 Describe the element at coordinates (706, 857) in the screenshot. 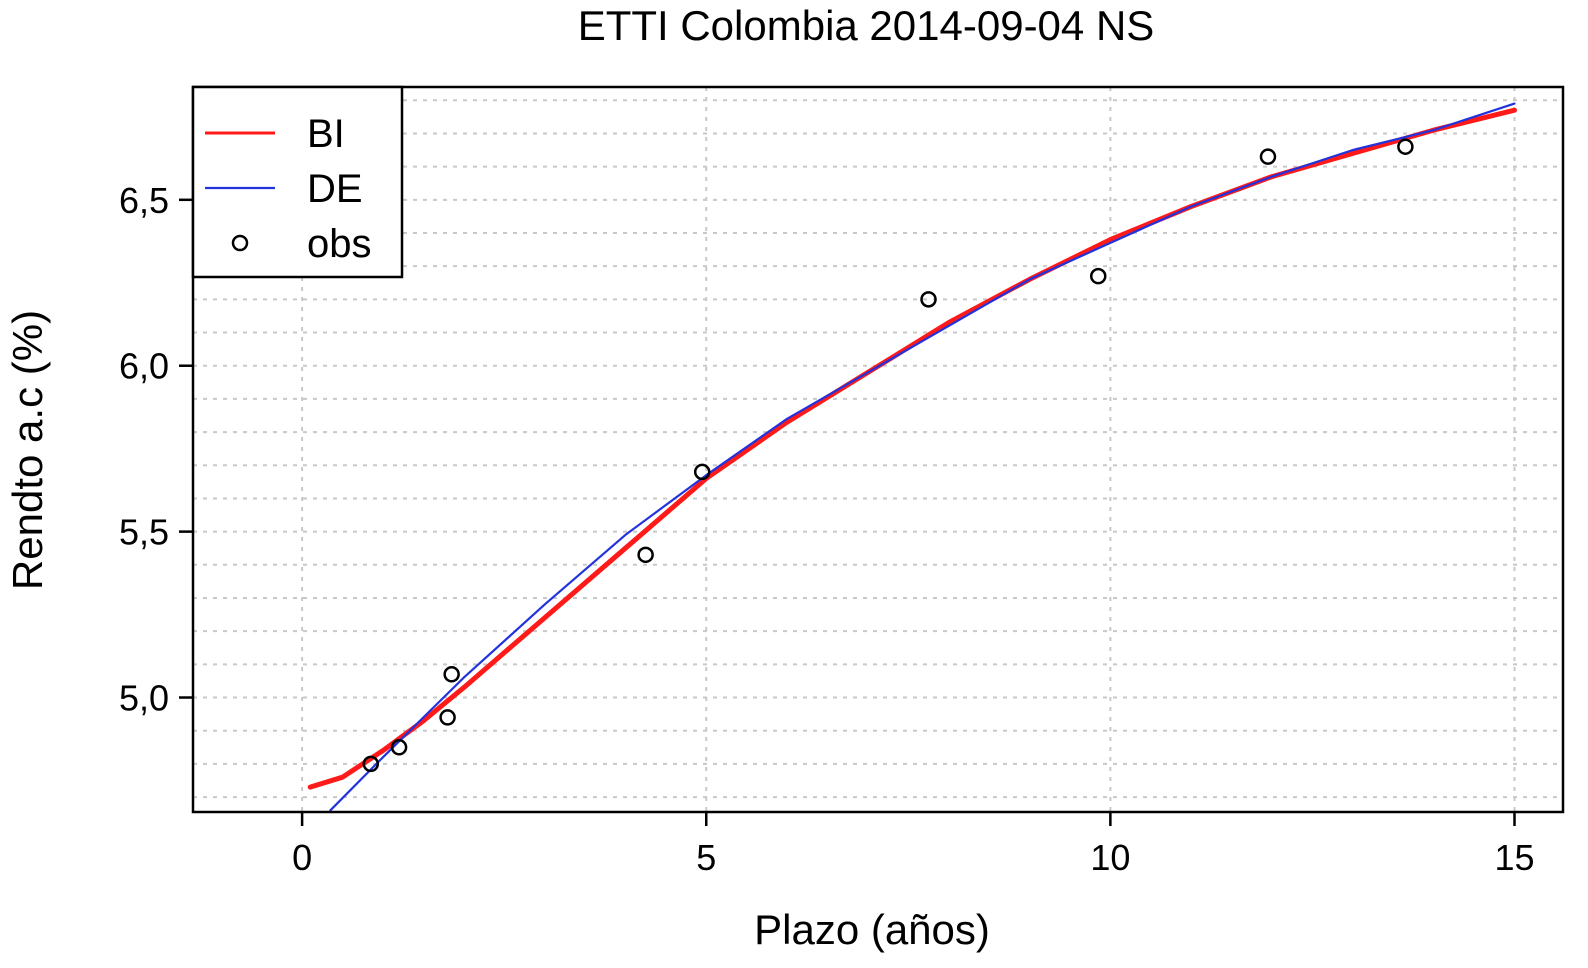

I see `x-tick-label: 5` at that location.